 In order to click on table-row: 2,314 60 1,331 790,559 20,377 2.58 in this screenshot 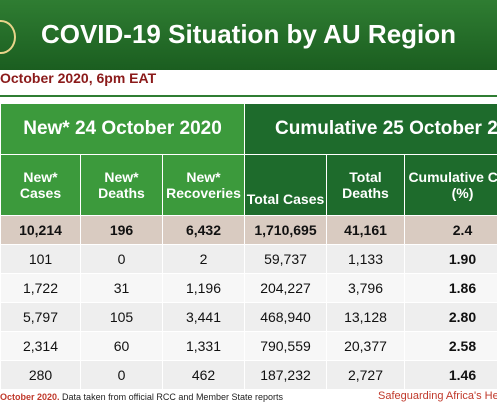, I will do `click(248, 346)`.